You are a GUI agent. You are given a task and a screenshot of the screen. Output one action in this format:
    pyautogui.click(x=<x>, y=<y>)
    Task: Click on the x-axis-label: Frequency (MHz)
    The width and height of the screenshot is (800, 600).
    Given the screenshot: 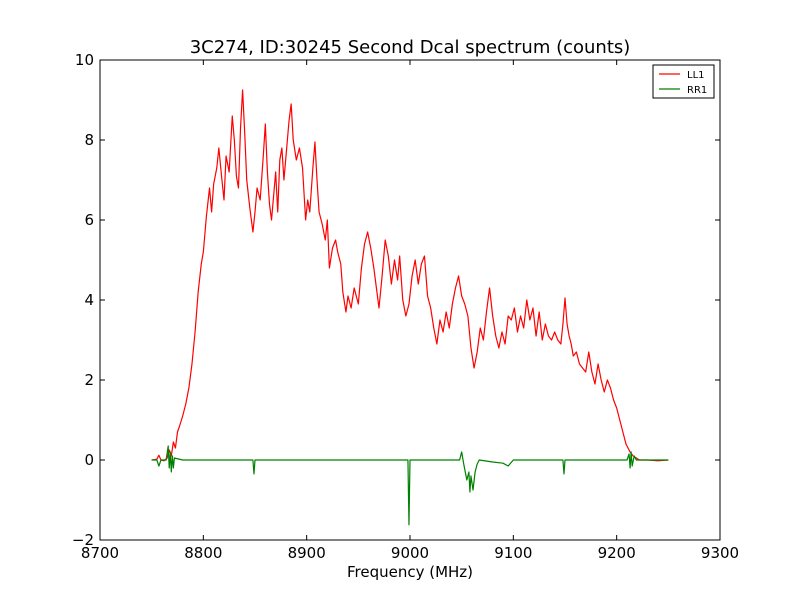 What is the action you would take?
    pyautogui.click(x=410, y=572)
    